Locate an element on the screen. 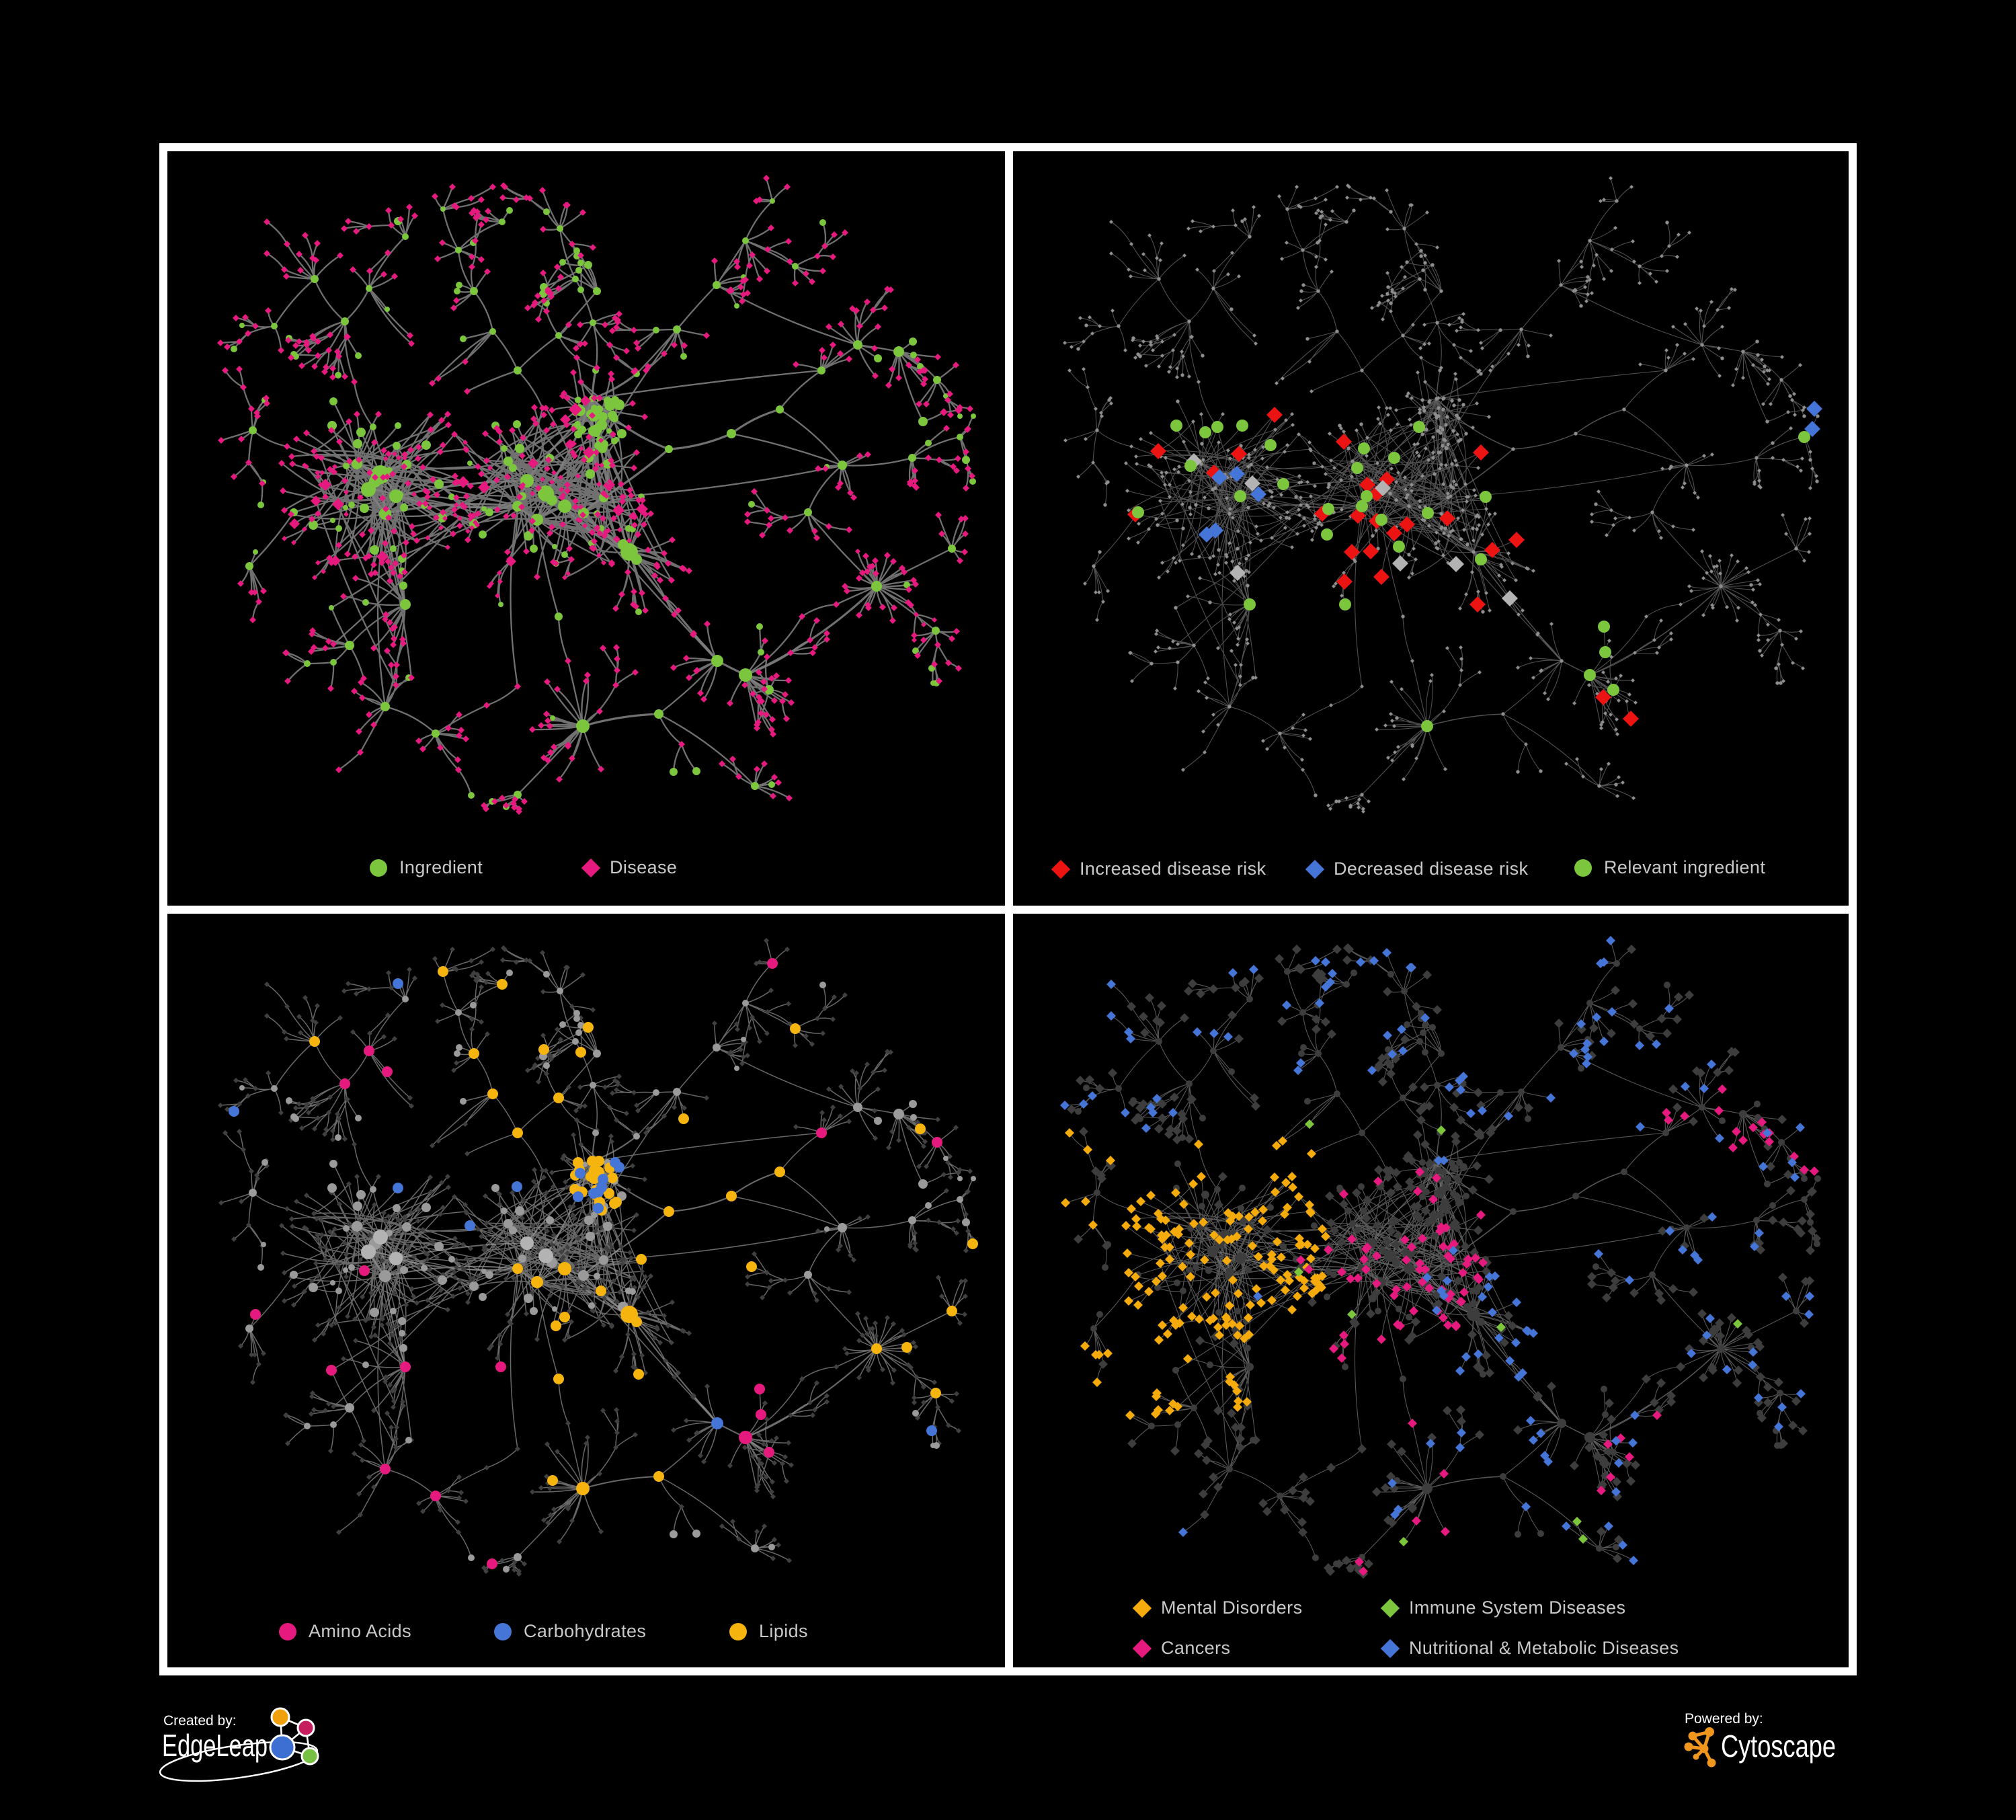 This screenshot has height=1820, width=2016. svg-text: Created by: is located at coordinates (200, 1721).